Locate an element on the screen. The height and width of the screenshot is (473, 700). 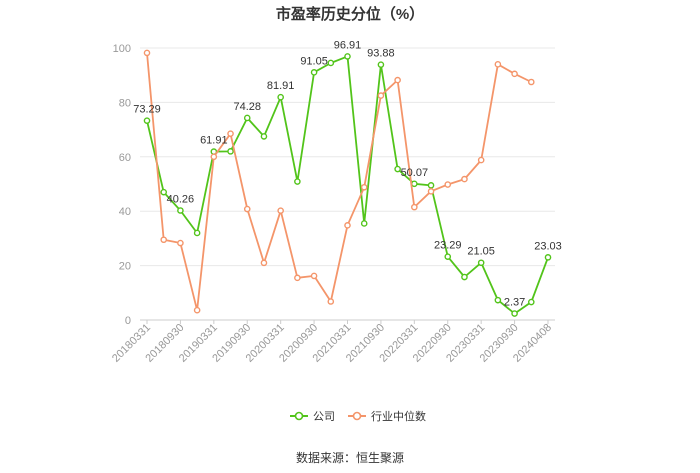
data-label: 91.05 is located at coordinates (314, 61).